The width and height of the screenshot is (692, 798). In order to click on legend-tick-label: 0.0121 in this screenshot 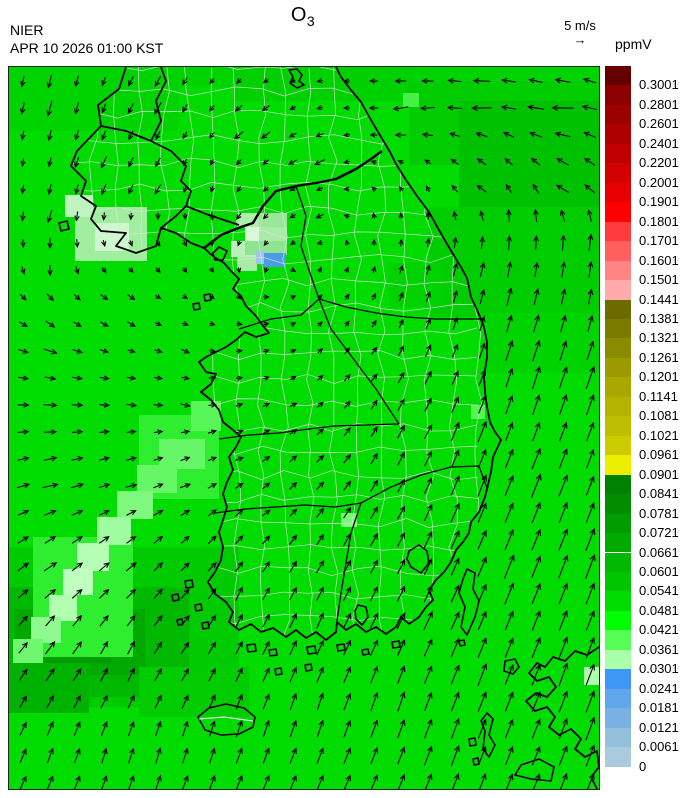, I will do `click(659, 727)`.